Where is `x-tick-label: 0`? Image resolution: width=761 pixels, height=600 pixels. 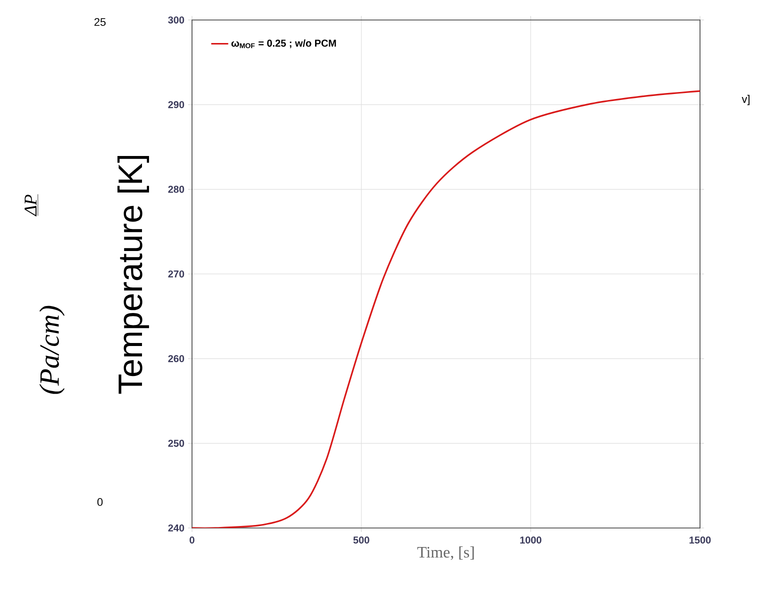
x-tick-label: 0 is located at coordinates (192, 540).